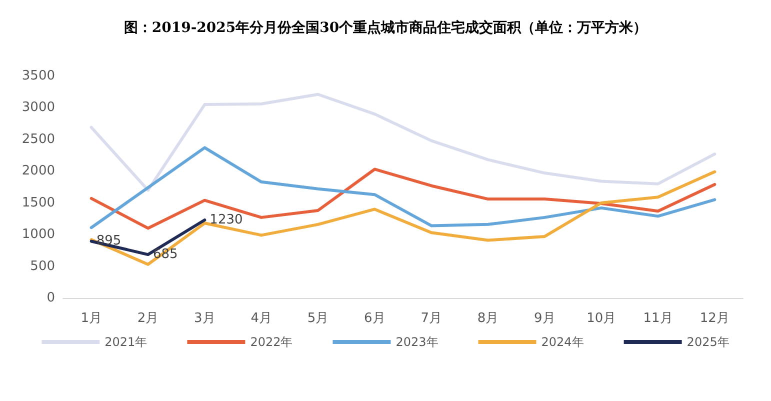 The image size is (771, 401). Describe the element at coordinates (205, 318) in the screenshot. I see `x-tick-label: 3月` at that location.